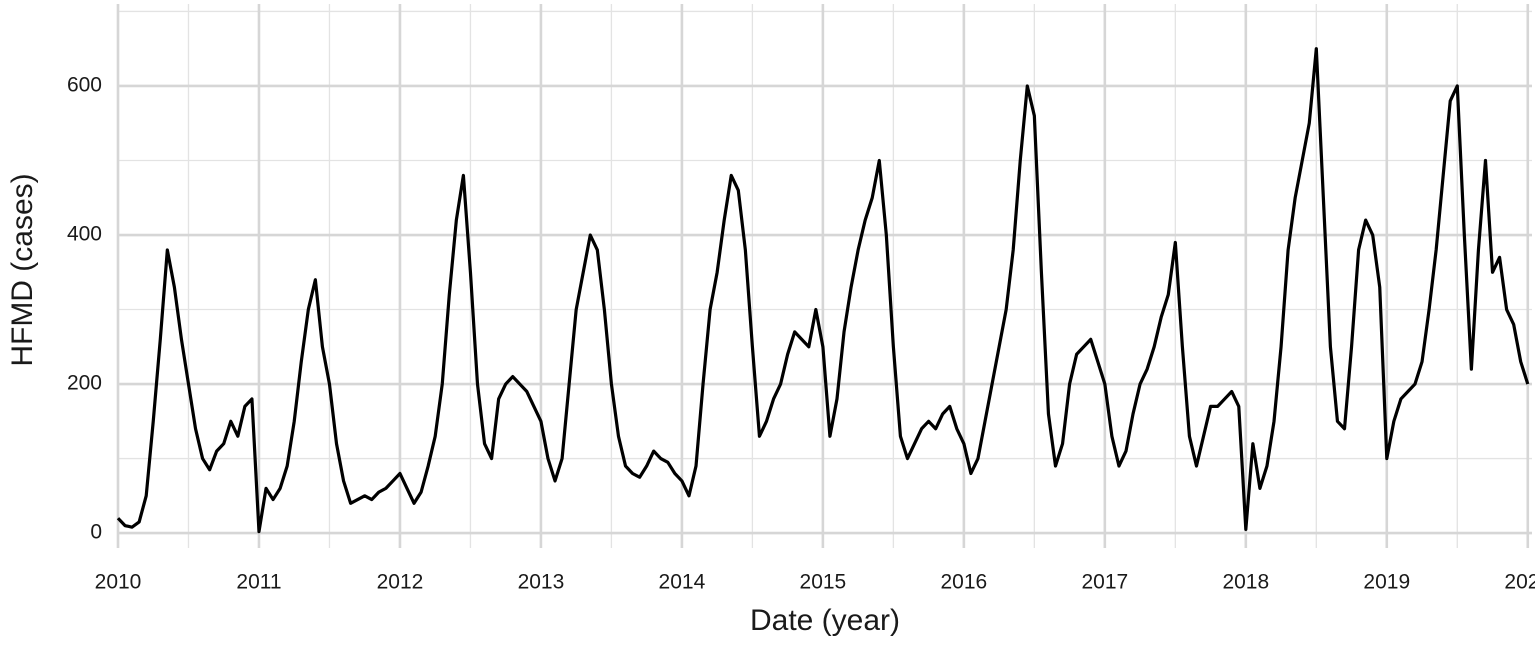 This screenshot has width=1535, height=653. I want to click on y-axis-title: HFMD (cases), so click(22, 269).